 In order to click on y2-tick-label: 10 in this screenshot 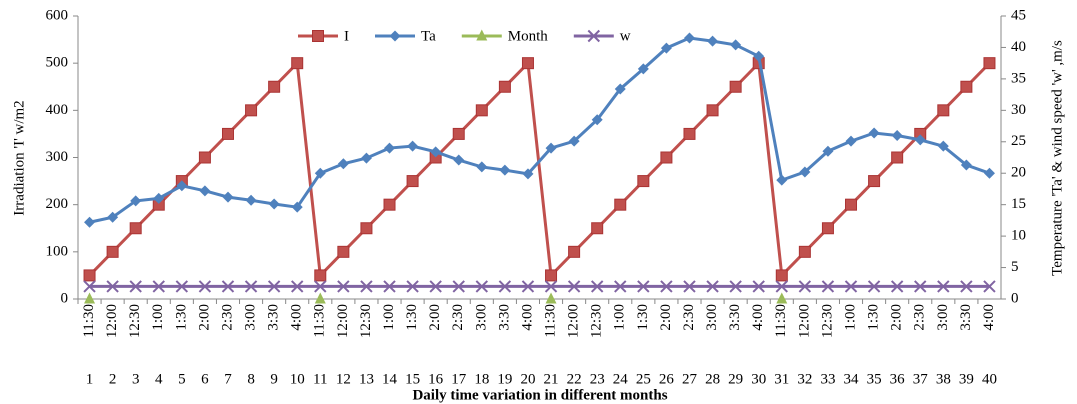, I will do `click(1018, 236)`.